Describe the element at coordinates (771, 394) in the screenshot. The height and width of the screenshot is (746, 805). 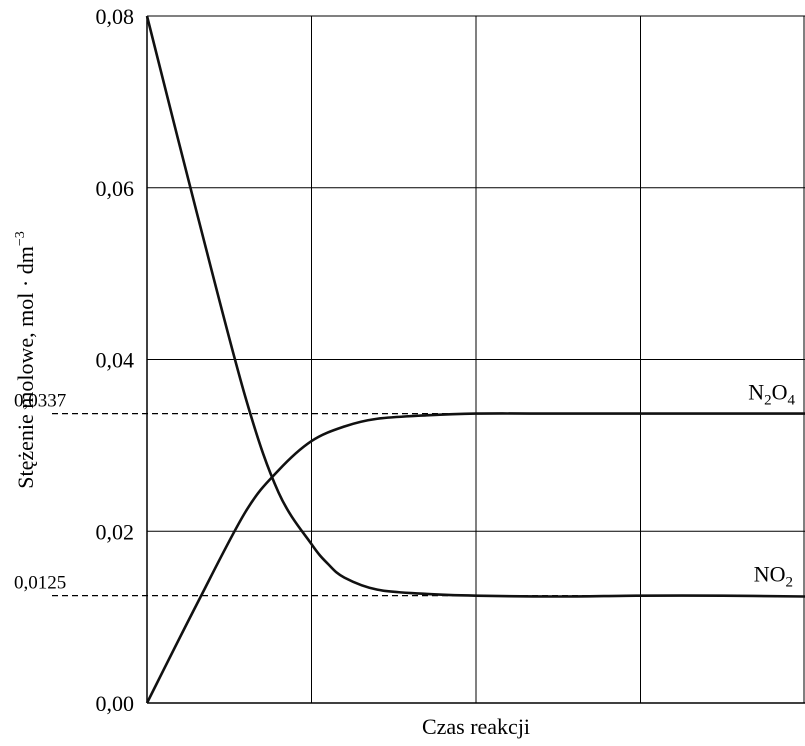
I see `series-label-n2o4: N2O4` at that location.